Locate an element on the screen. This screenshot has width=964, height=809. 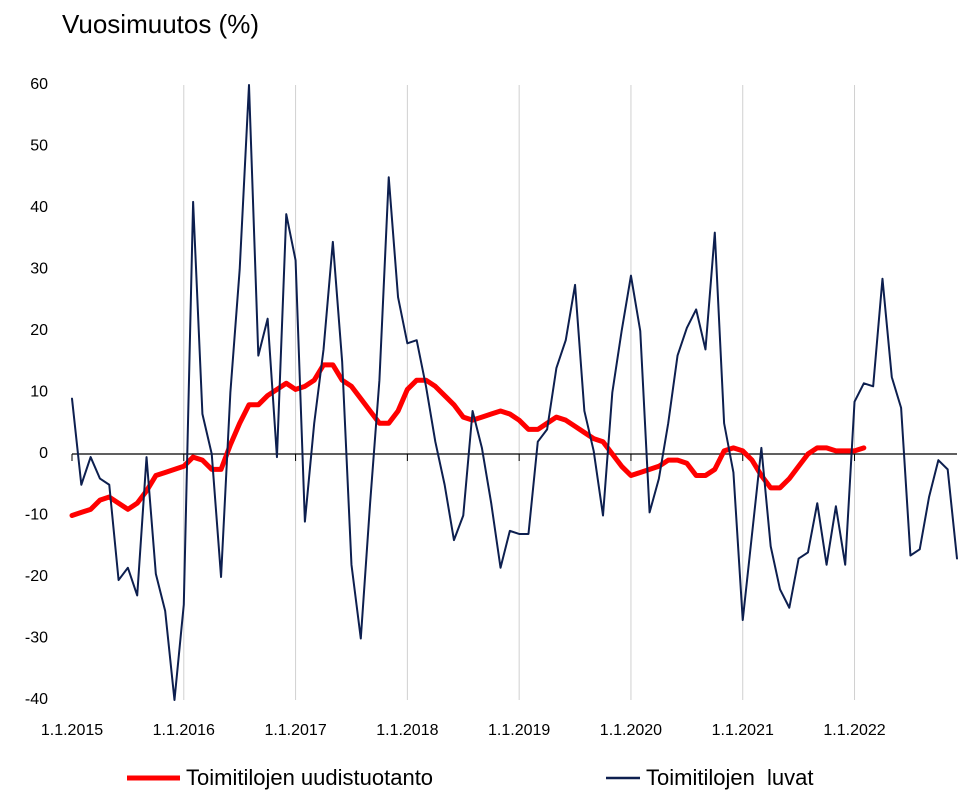
x-tick-label: 1.1.2021 is located at coordinates (743, 730).